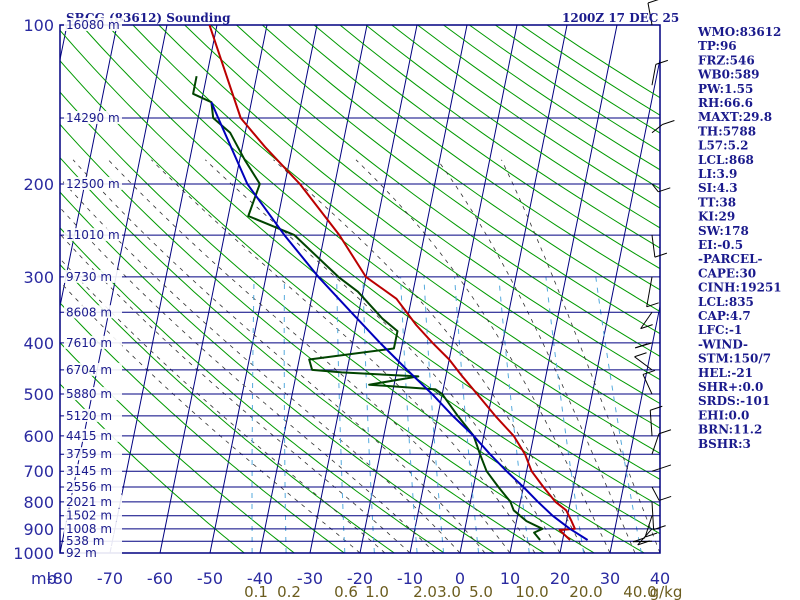 The height and width of the screenshot is (600, 800). Describe the element at coordinates (725, 103) in the screenshot. I see `index-line: RH:66.6` at that location.